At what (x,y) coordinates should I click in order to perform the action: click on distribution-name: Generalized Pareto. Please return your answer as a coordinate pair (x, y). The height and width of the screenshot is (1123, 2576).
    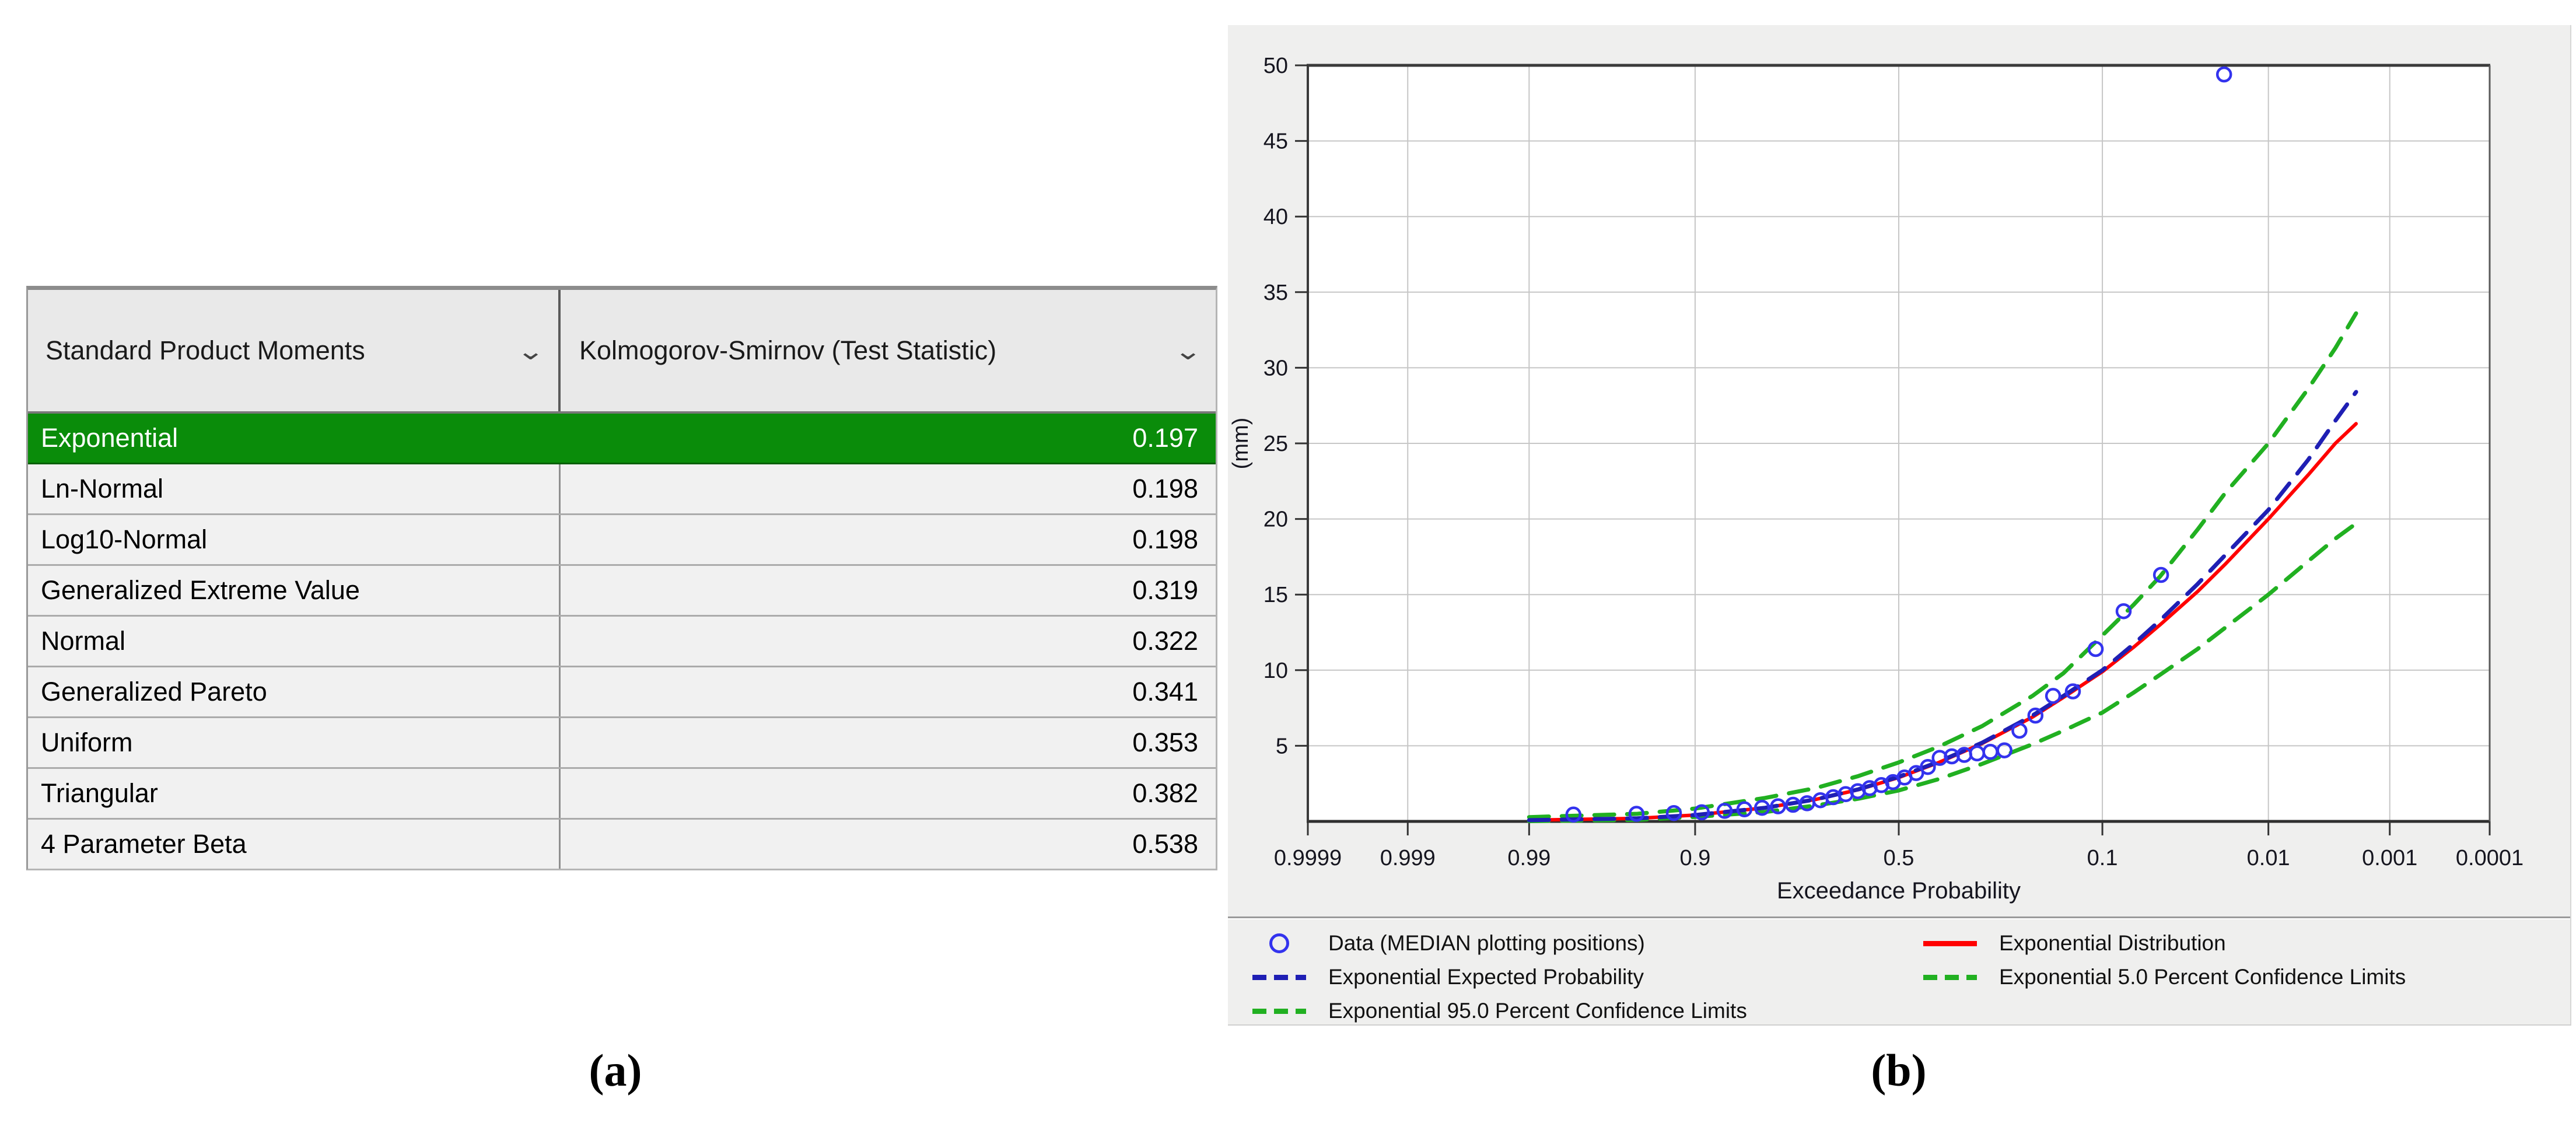
    Looking at the image, I should click on (294, 691).